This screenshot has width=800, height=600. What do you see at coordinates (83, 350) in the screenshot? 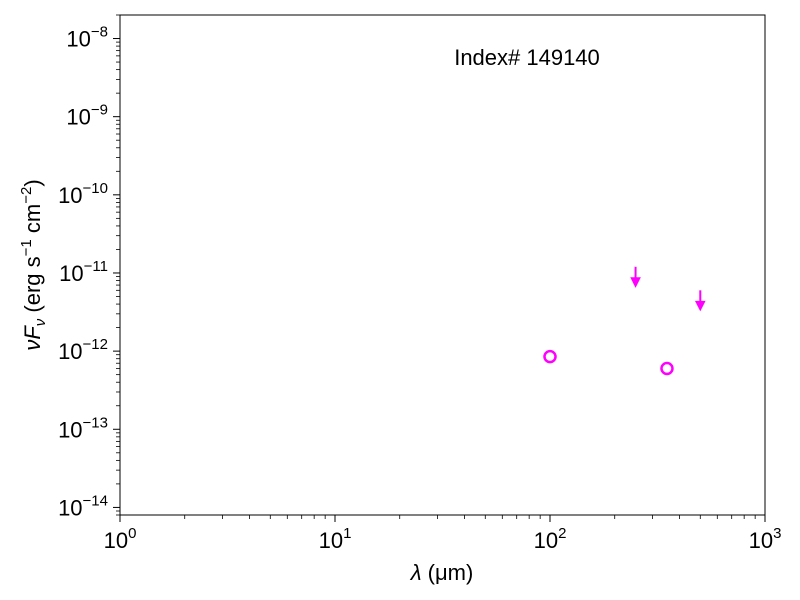
I see `y-tick-label: 10⁻¹²` at bounding box center [83, 350].